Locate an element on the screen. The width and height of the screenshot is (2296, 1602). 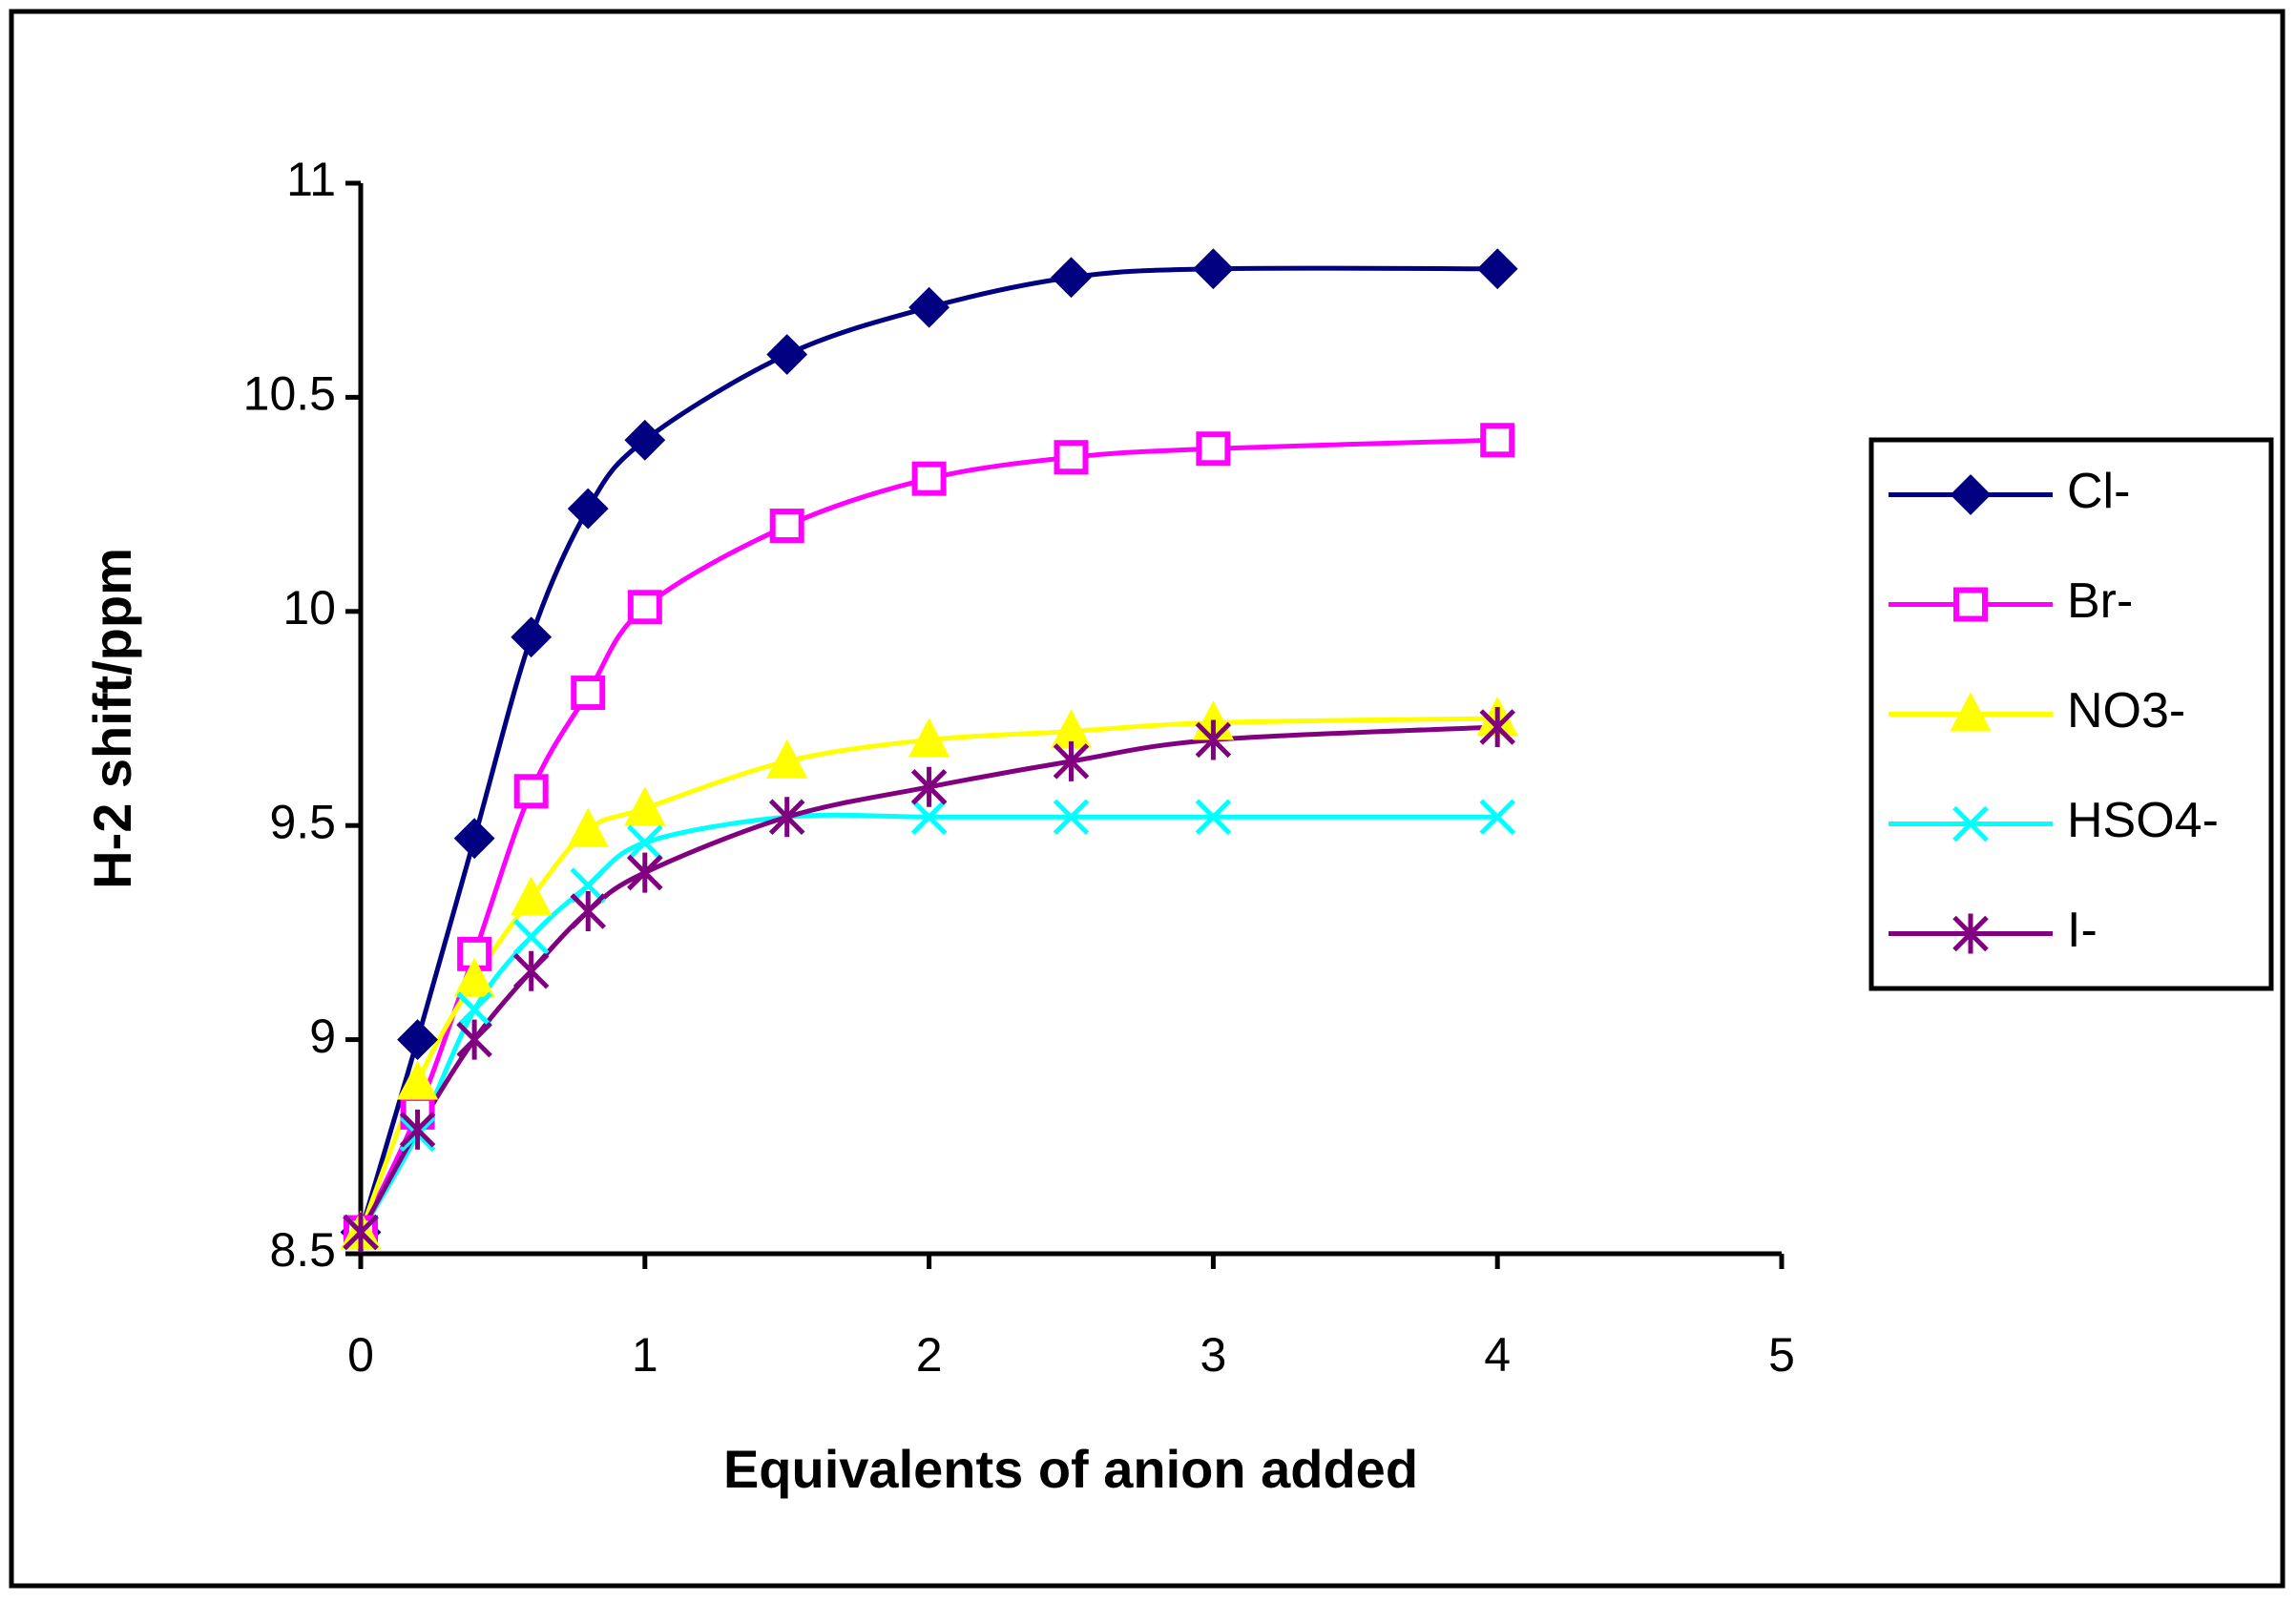
y-tick-label: 10.5 is located at coordinates (290, 394).